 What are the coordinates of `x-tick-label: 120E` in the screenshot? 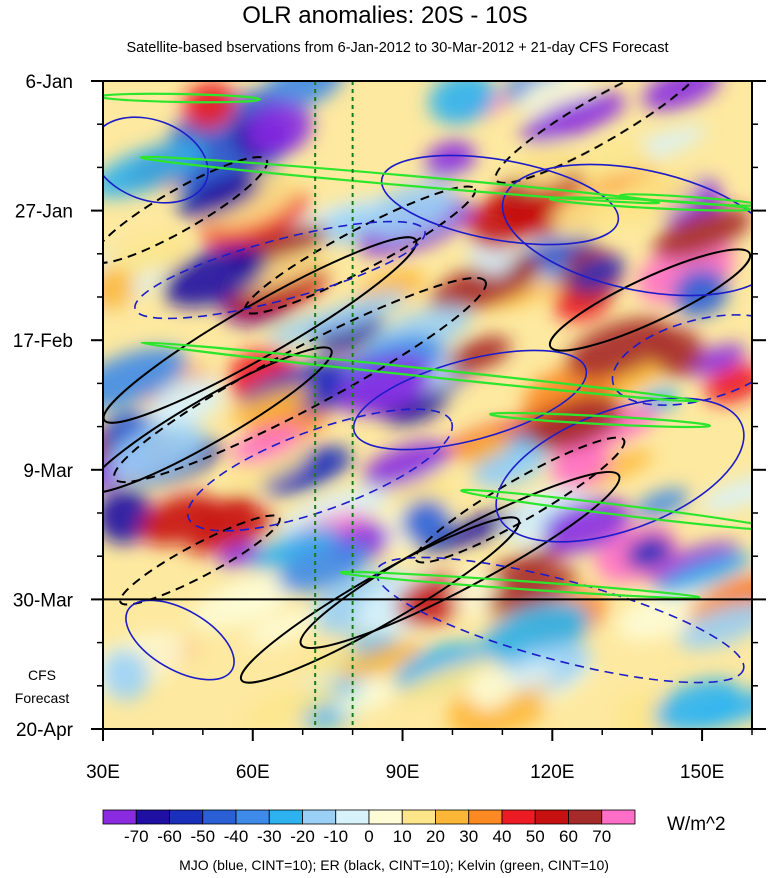 It's located at (552, 772).